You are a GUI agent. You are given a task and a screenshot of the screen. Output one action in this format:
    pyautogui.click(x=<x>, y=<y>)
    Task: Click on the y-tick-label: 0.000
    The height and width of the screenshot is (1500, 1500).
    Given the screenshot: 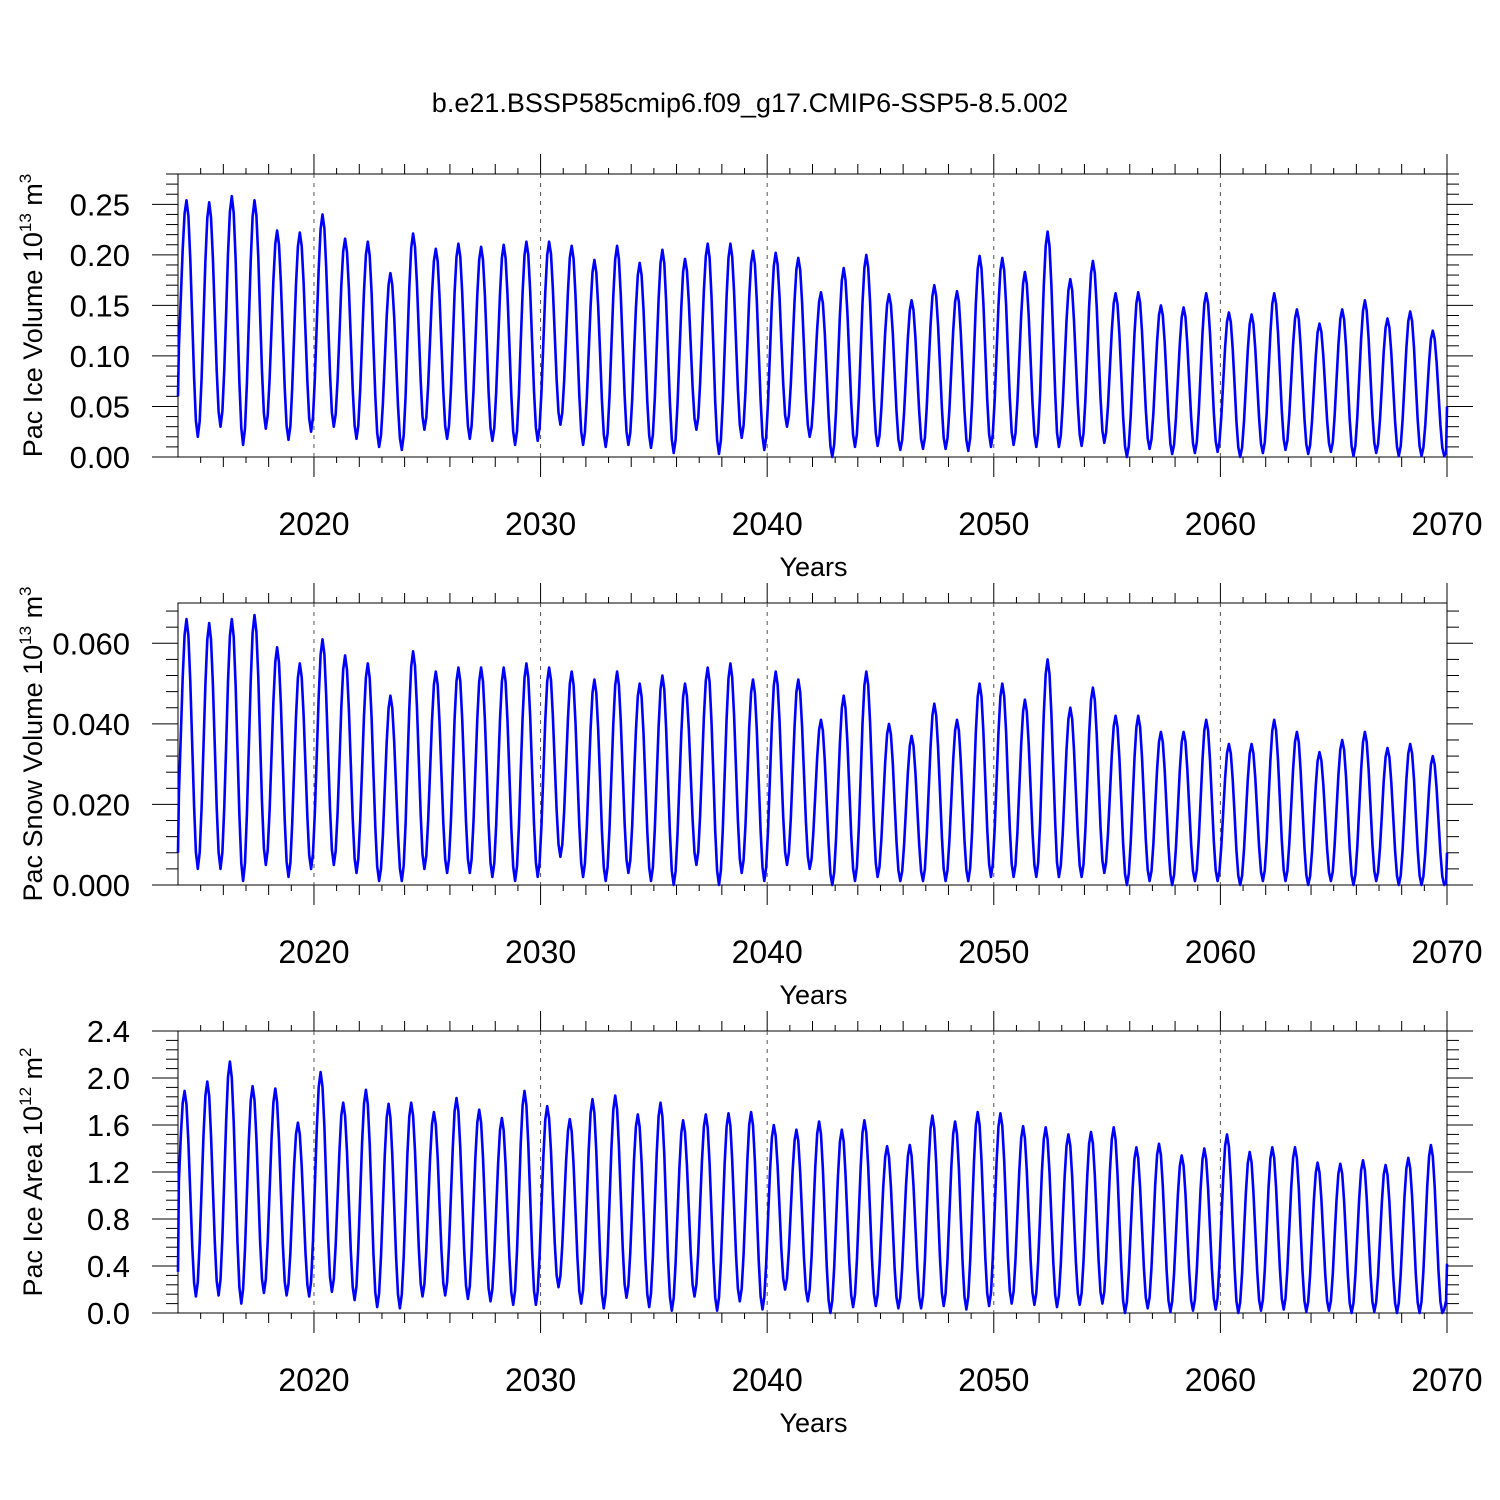 What is the action you would take?
    pyautogui.click(x=91, y=885)
    